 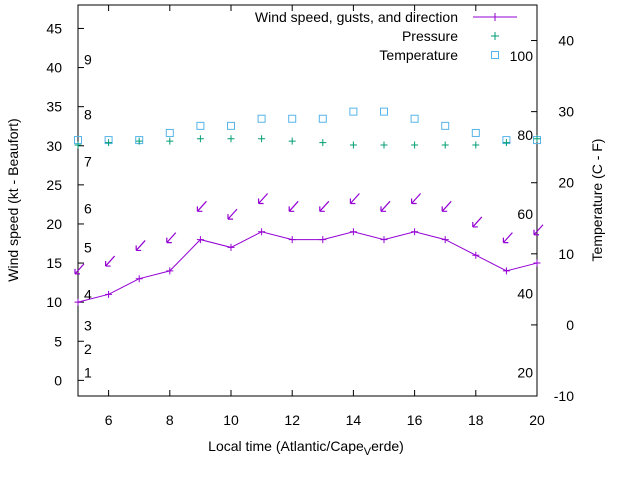 I want to click on fahrenheit-label: 100, so click(x=522, y=56).